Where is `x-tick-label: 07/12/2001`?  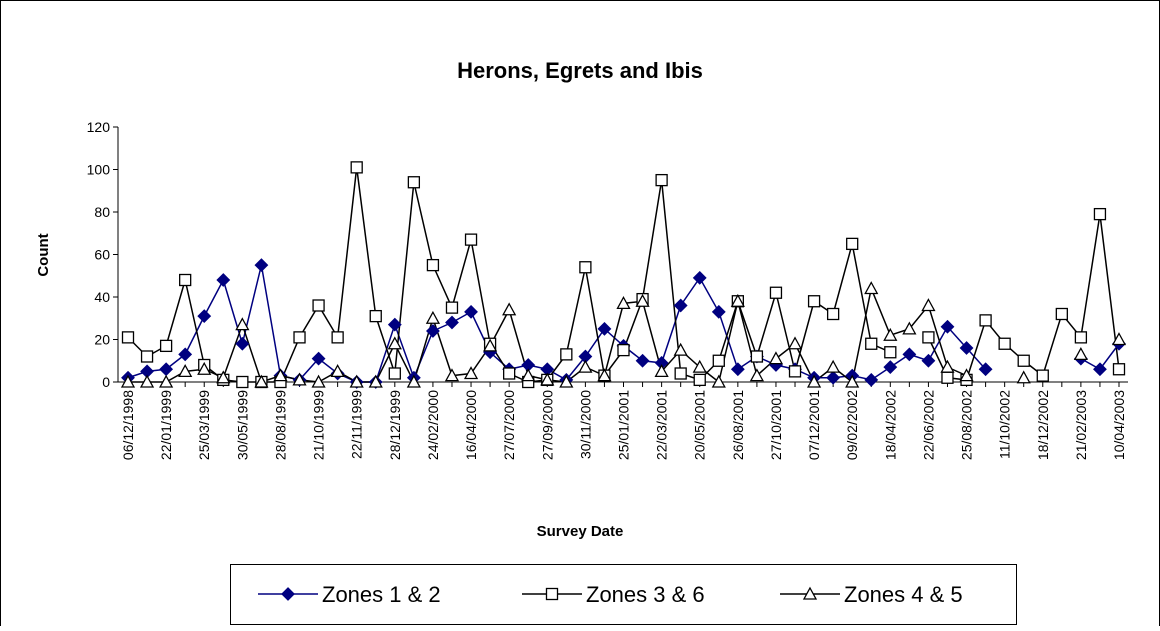 x-tick-label: 07/12/2001 is located at coordinates (814, 425).